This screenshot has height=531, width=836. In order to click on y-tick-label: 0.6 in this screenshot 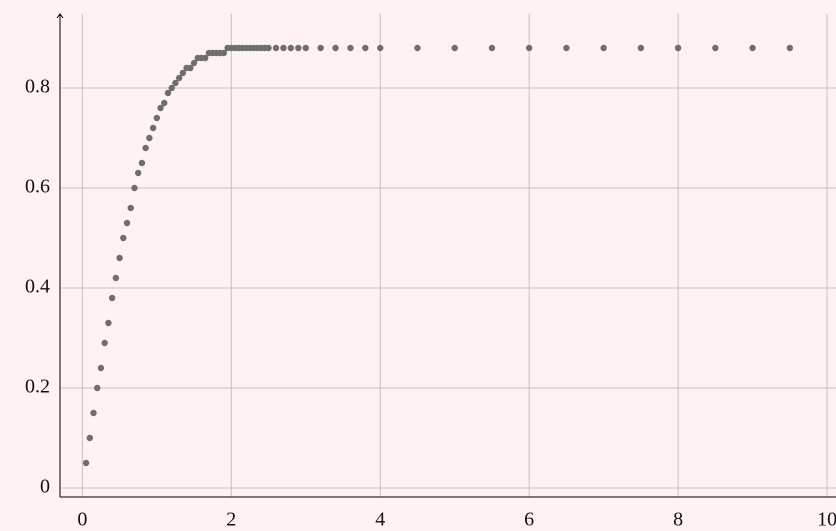, I will do `click(37, 187)`.